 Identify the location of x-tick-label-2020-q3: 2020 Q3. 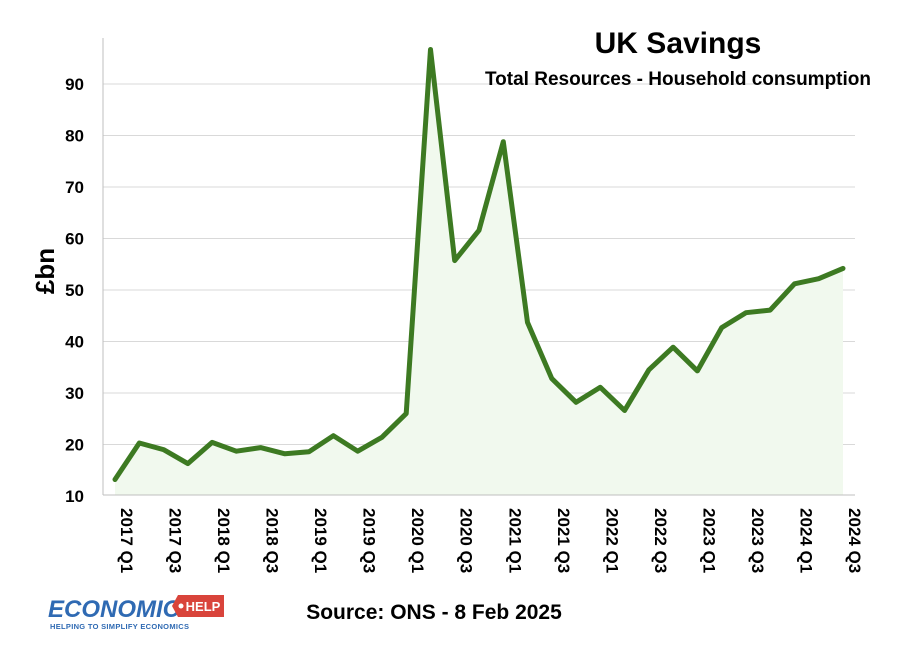
(466, 540).